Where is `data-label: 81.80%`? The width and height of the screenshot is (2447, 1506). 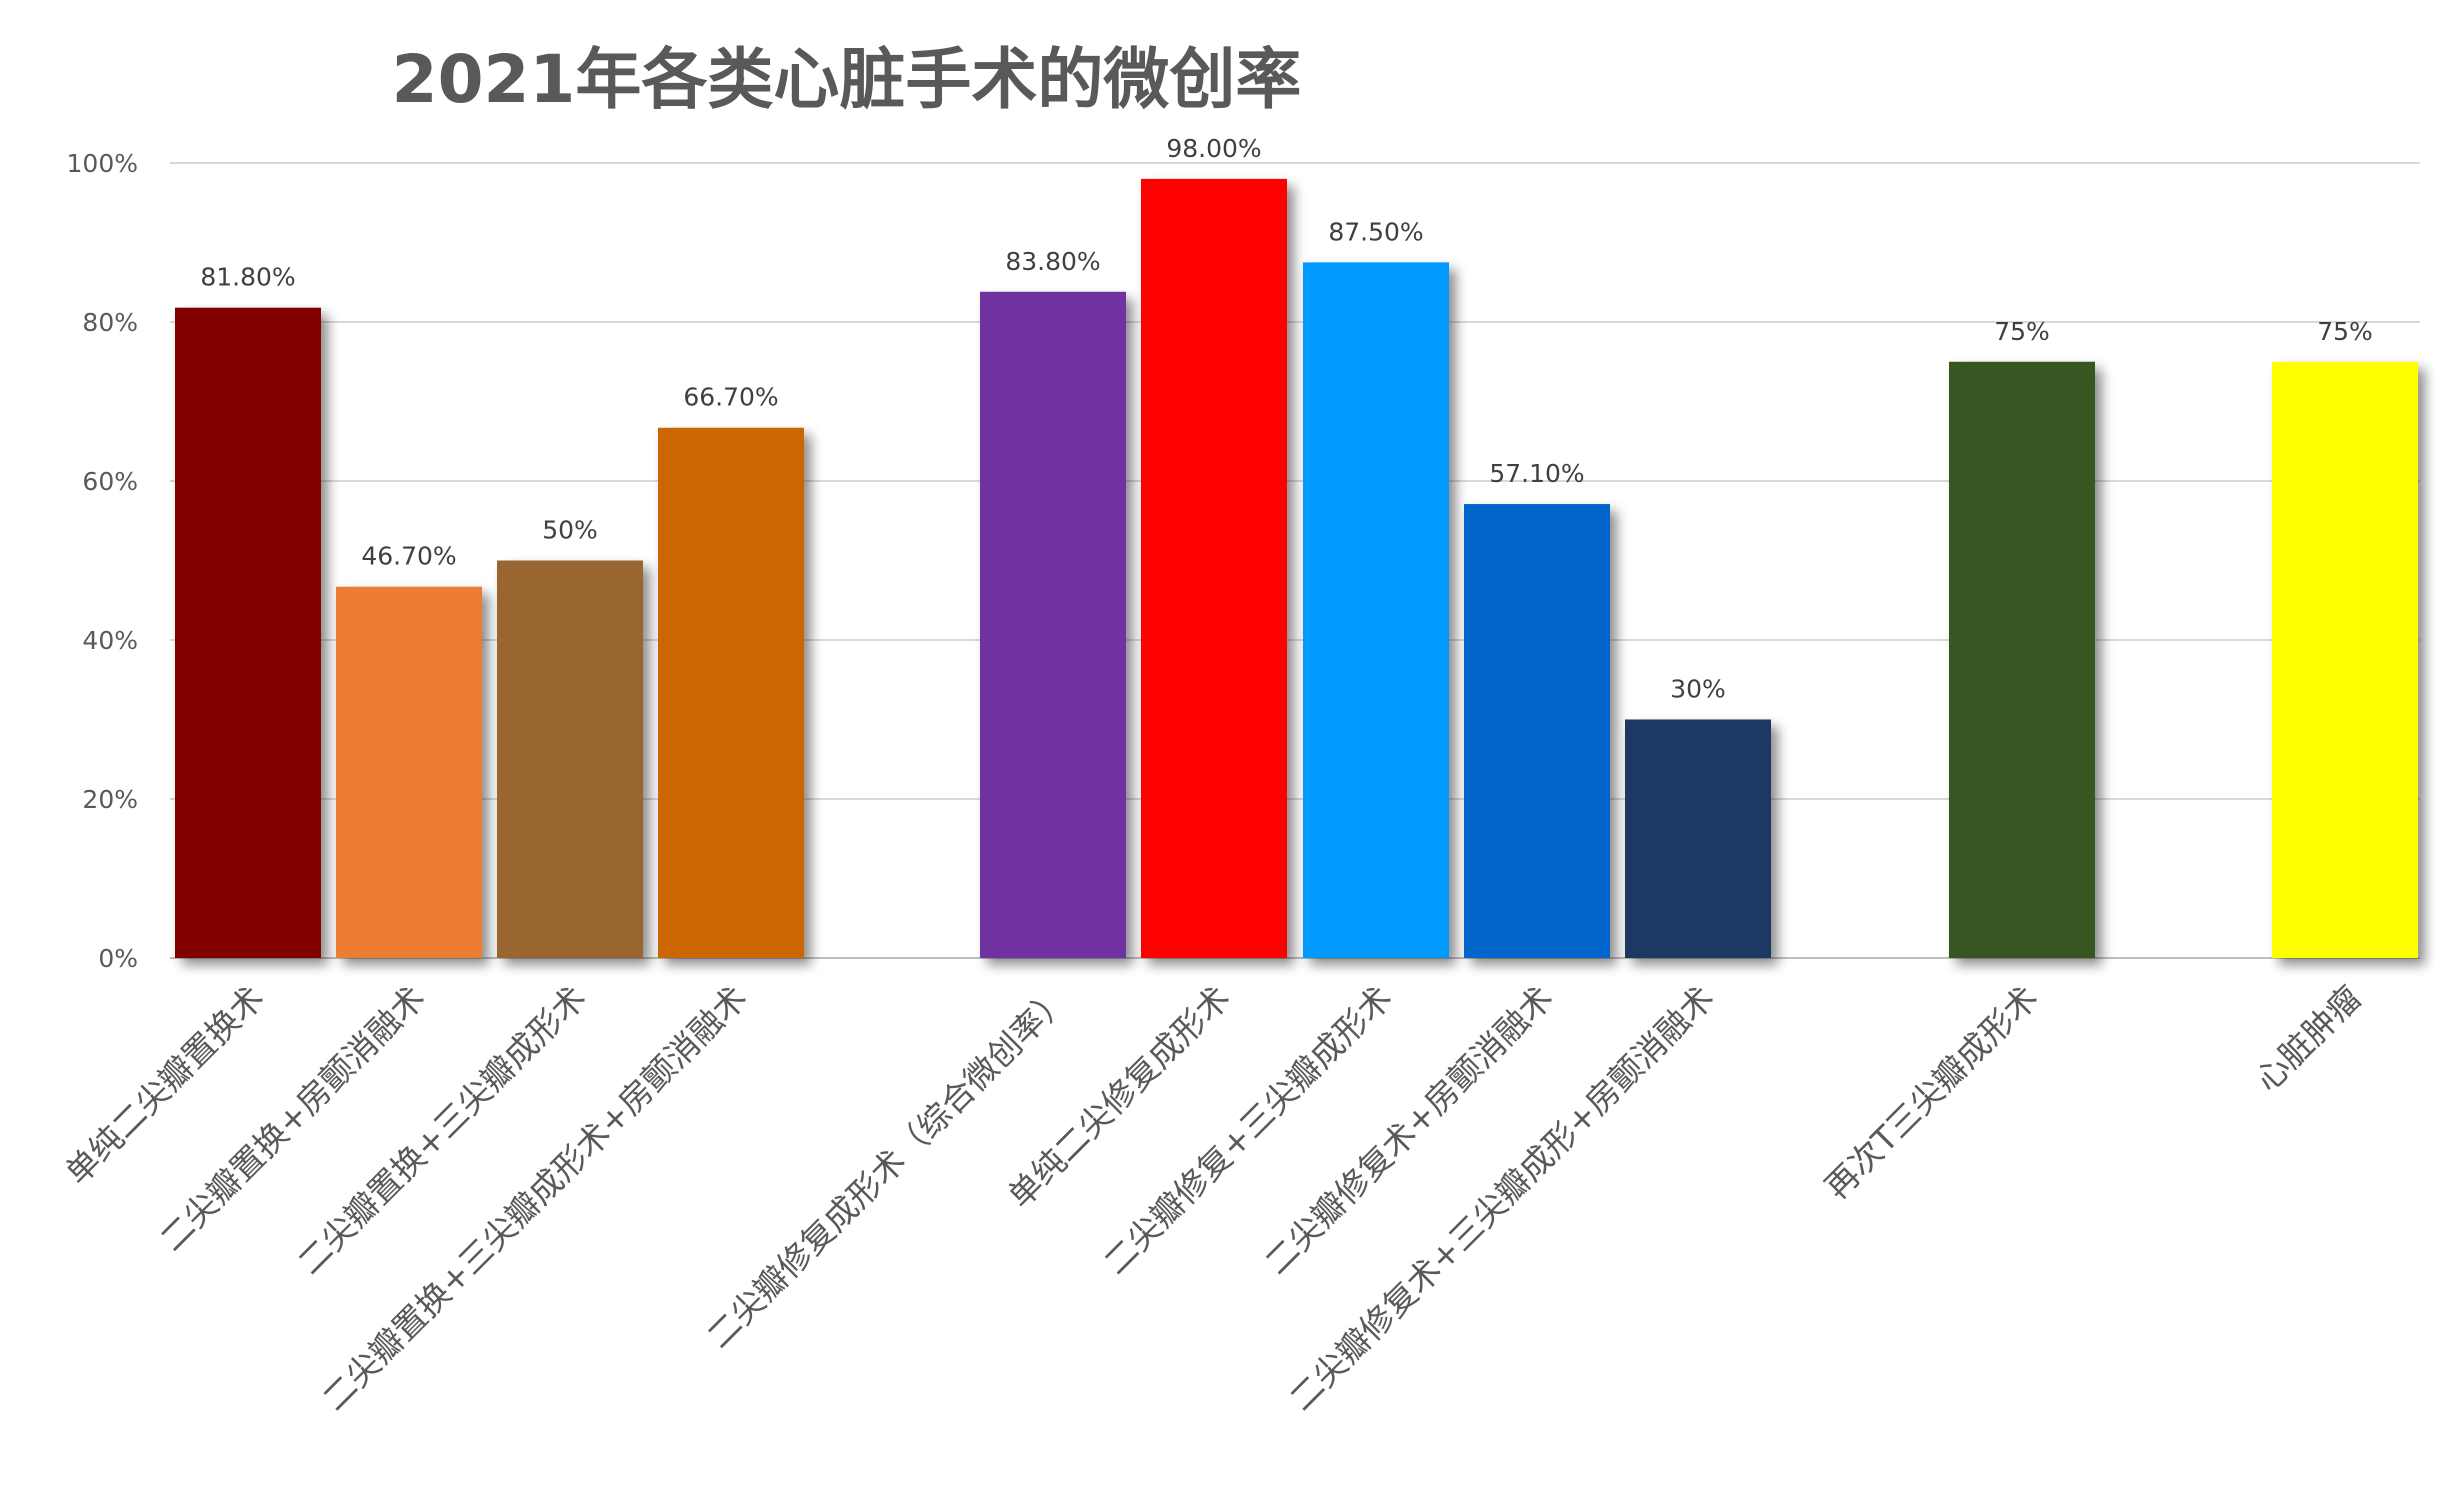 data-label: 81.80% is located at coordinates (247, 277).